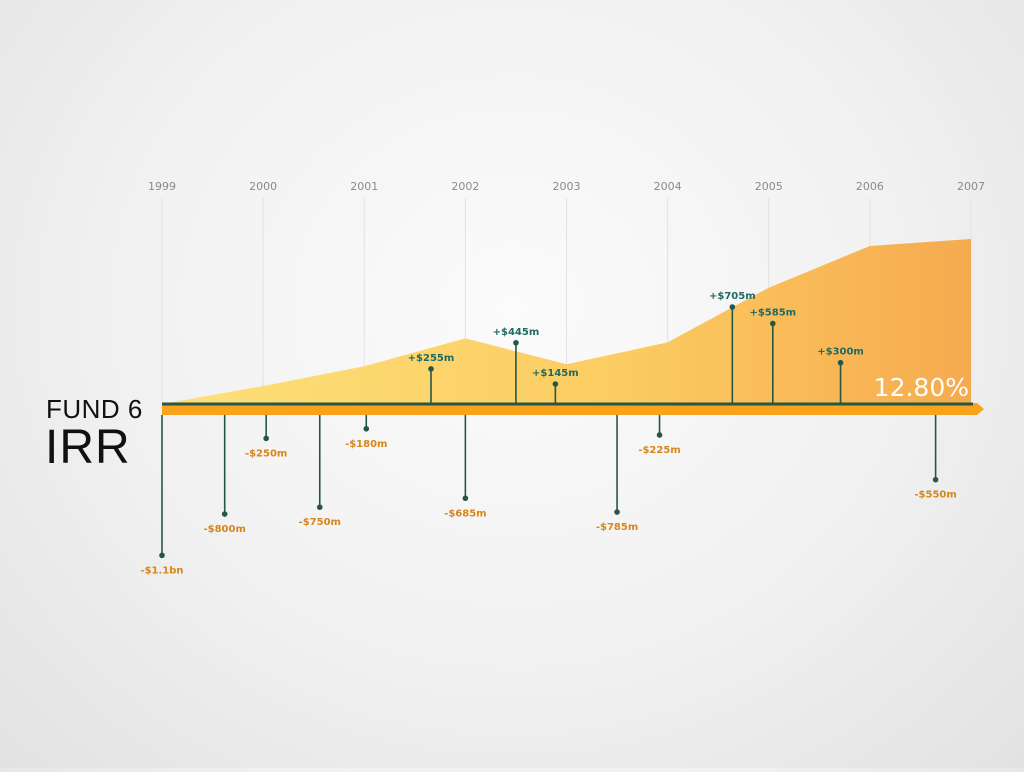 The width and height of the screenshot is (1024, 772). I want to click on year-label-2007: 2007, so click(971, 186).